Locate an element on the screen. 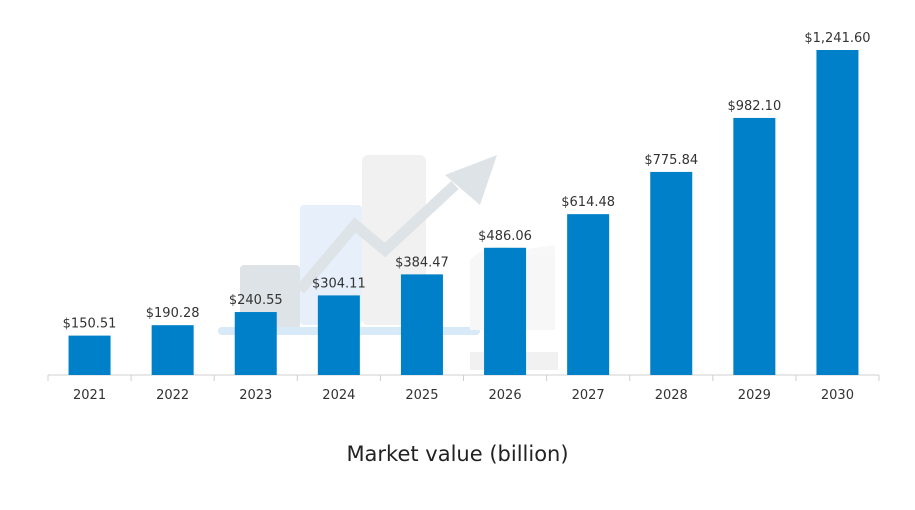 This screenshot has width=915, height=510. data-label-2023: $240.55 is located at coordinates (256, 300).